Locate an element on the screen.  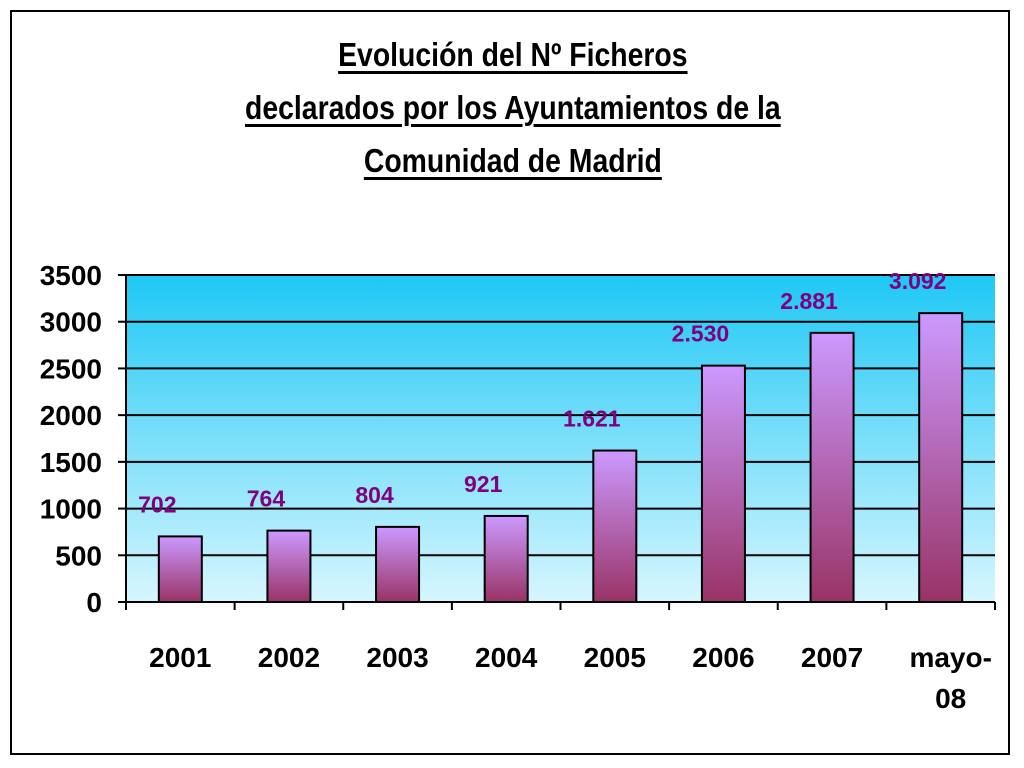
data-label: 2.530 is located at coordinates (701, 334).